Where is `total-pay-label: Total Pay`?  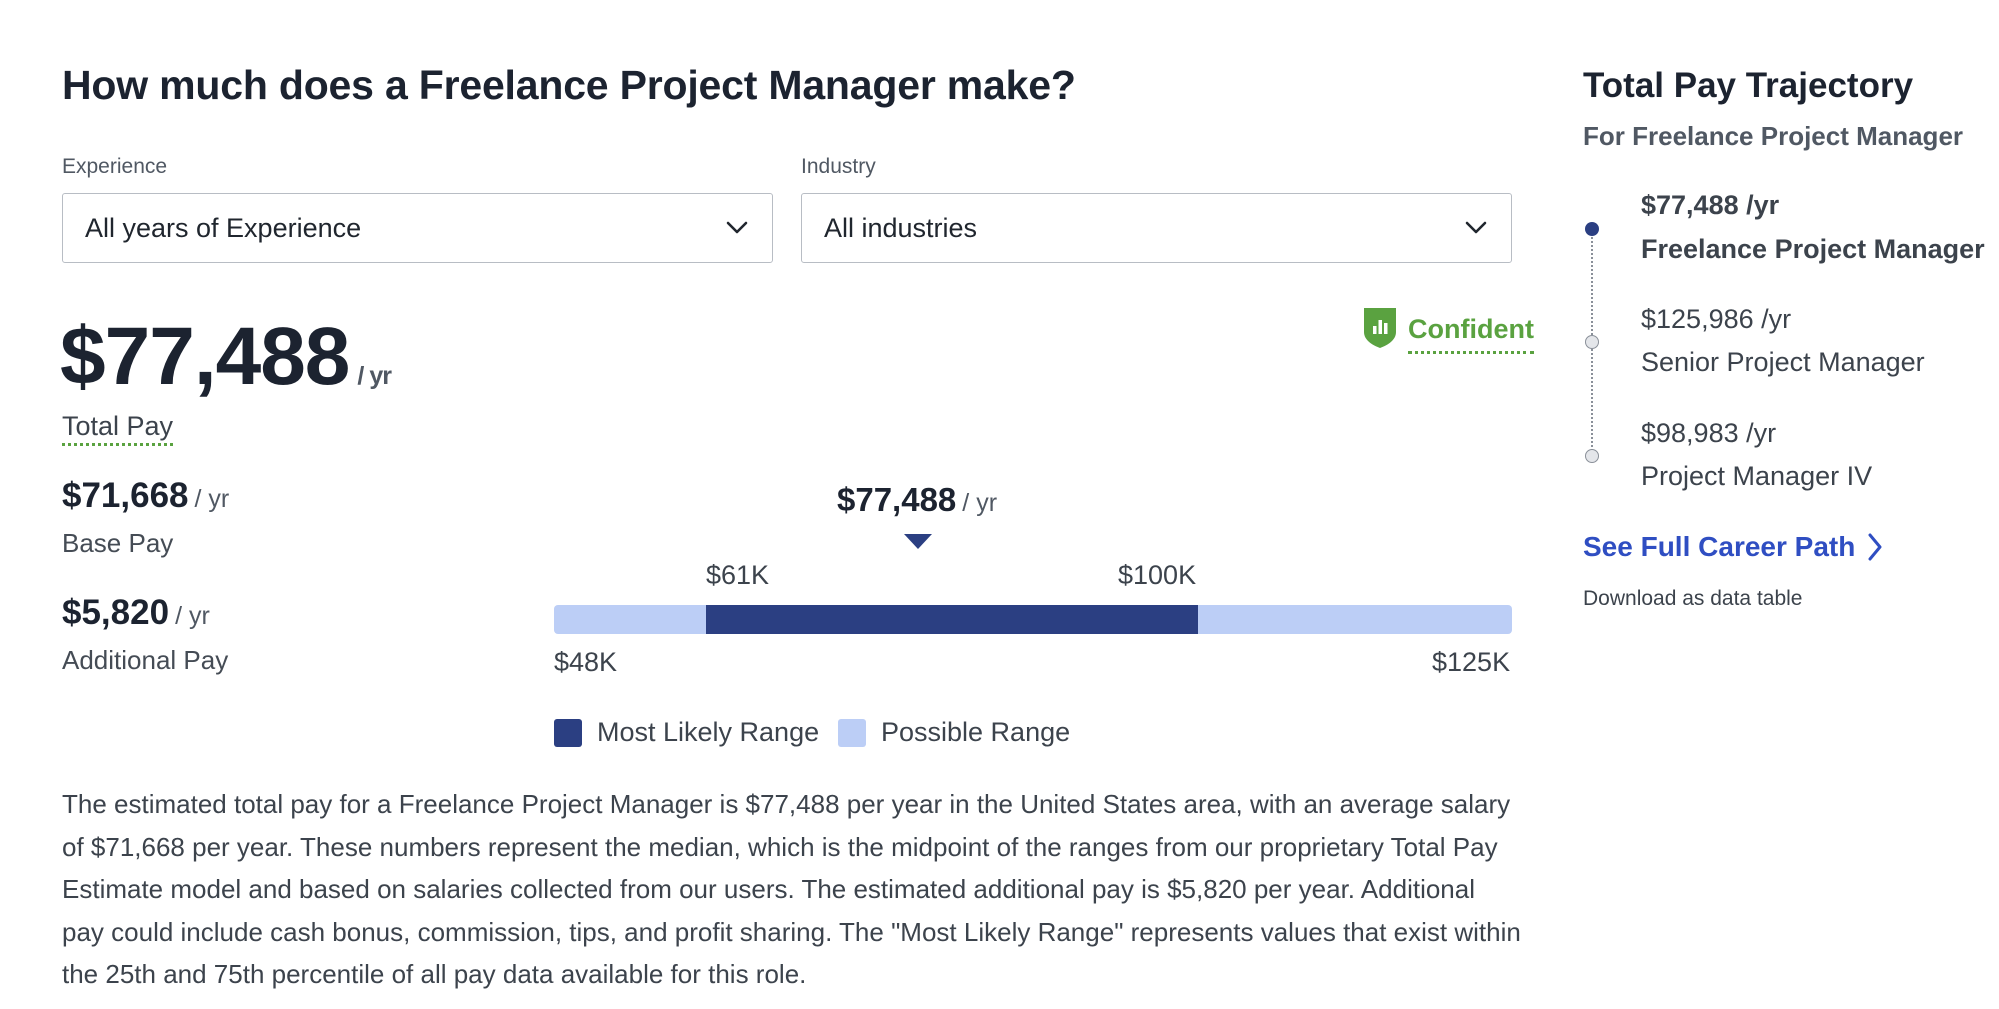
total-pay-label: Total Pay is located at coordinates (118, 428).